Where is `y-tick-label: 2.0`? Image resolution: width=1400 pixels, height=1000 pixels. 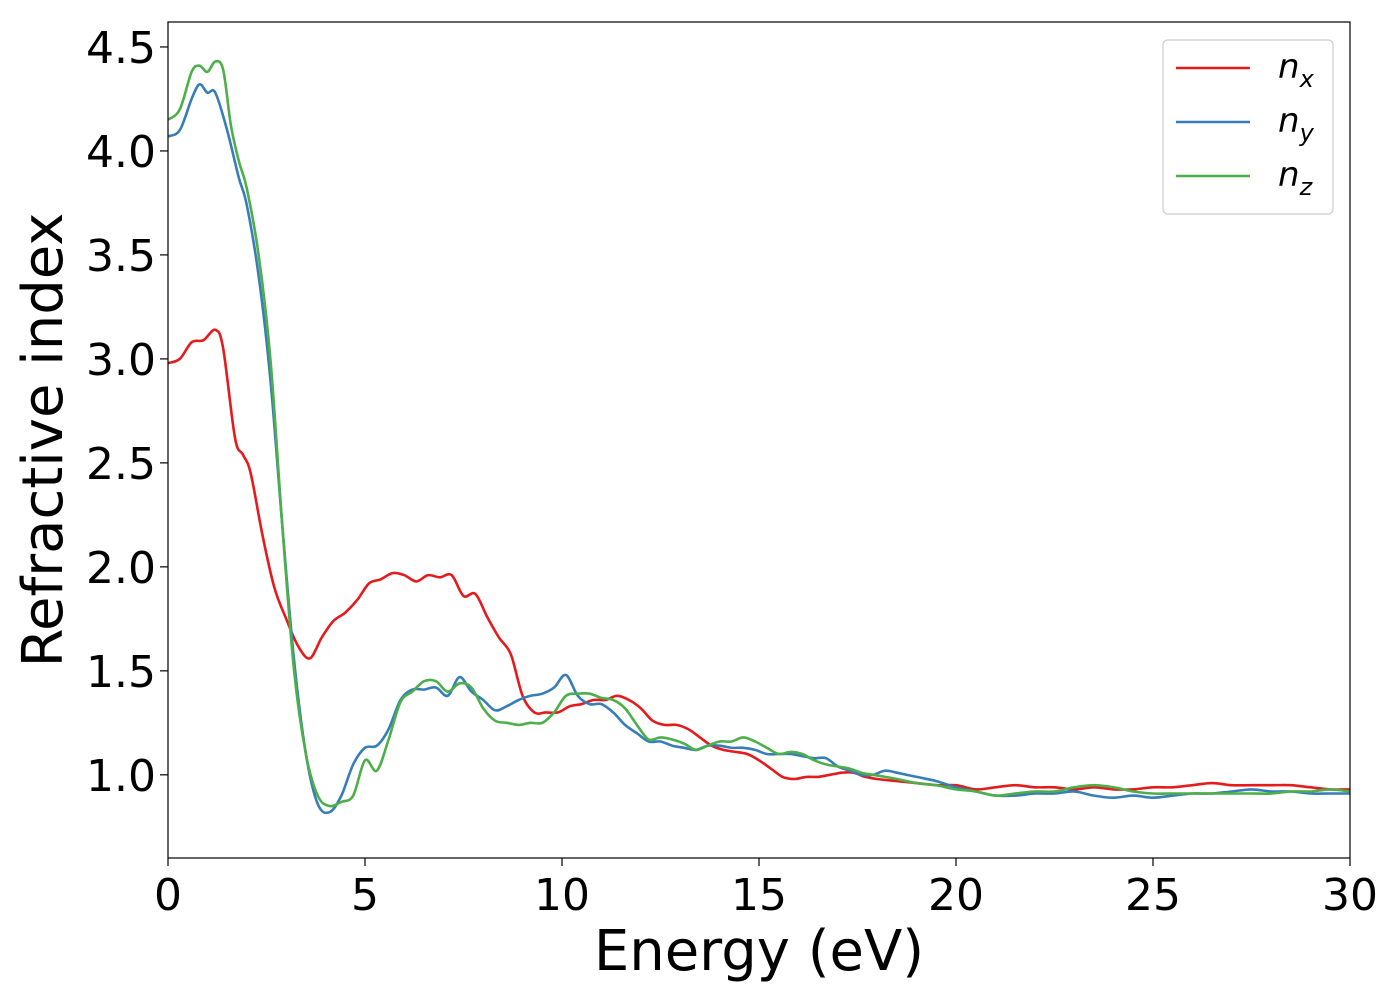 y-tick-label: 2.0 is located at coordinates (121, 568).